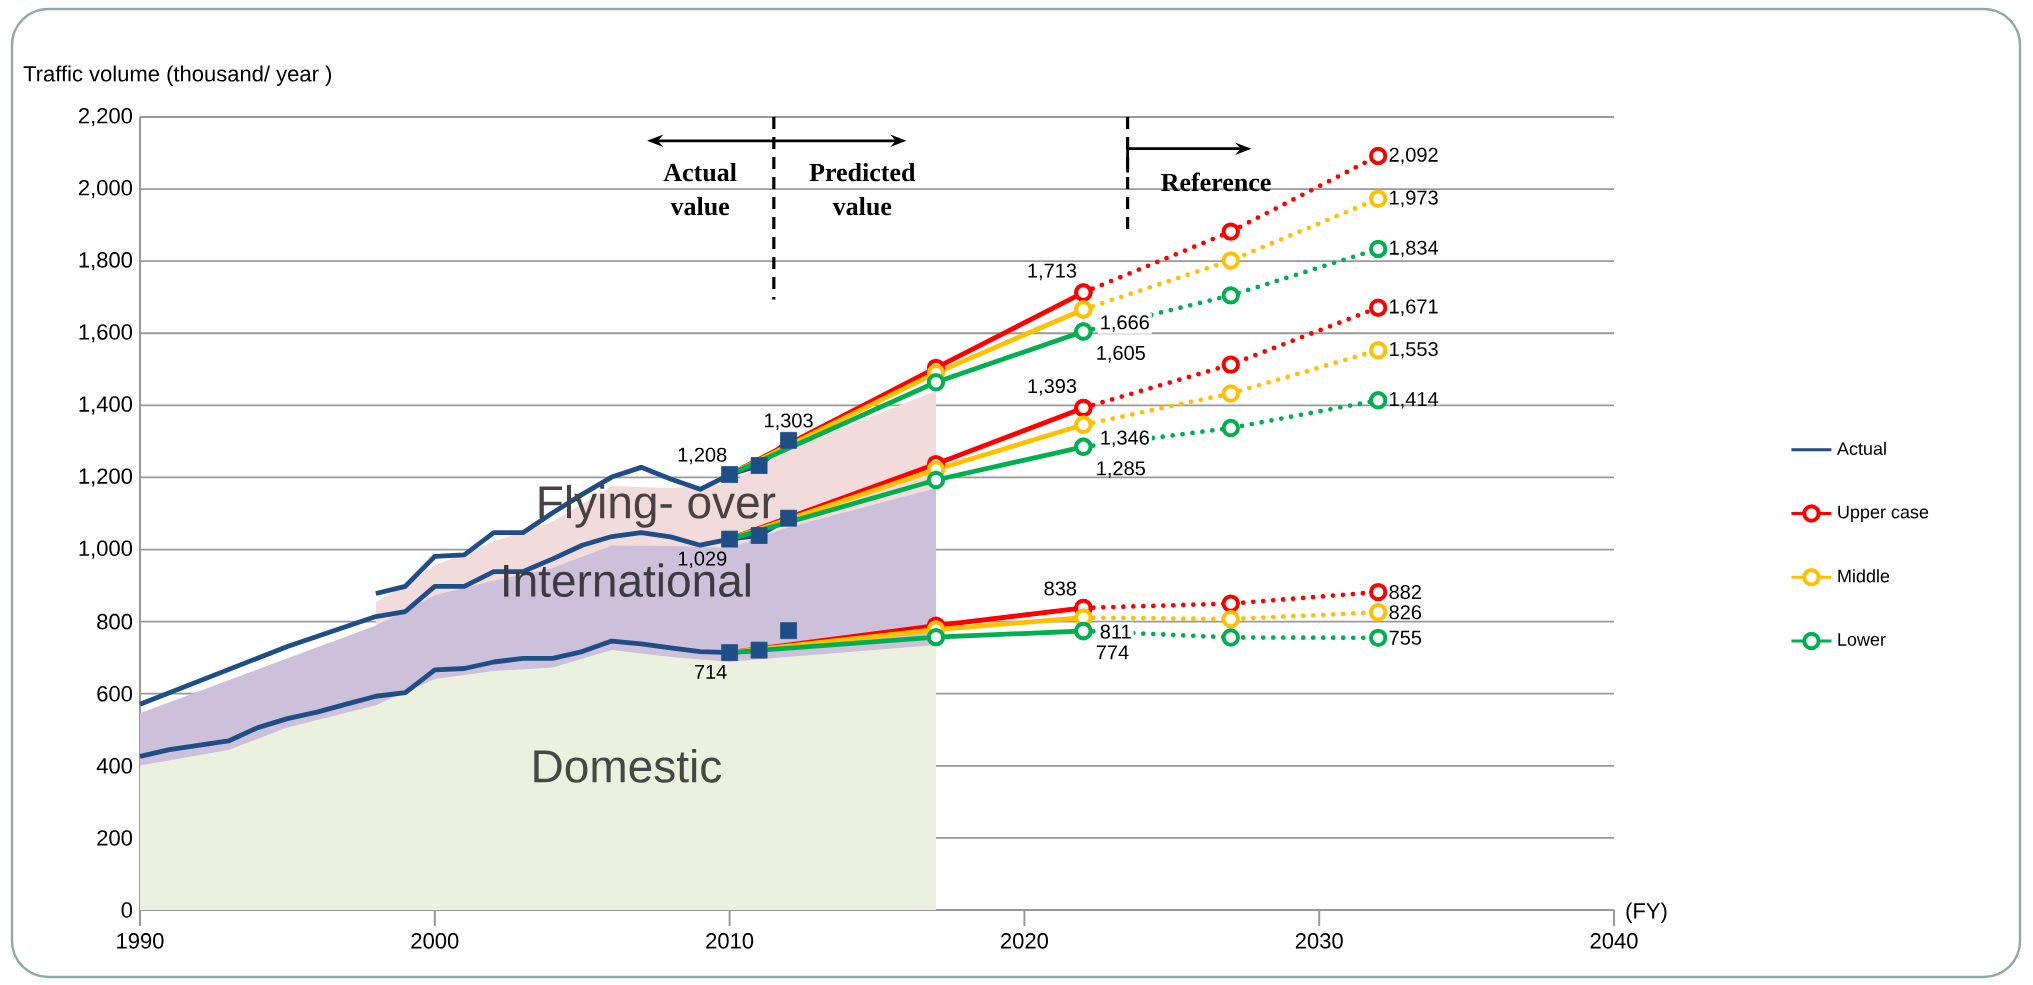  What do you see at coordinates (1115, 631) in the screenshot?
I see `data-label: 811` at bounding box center [1115, 631].